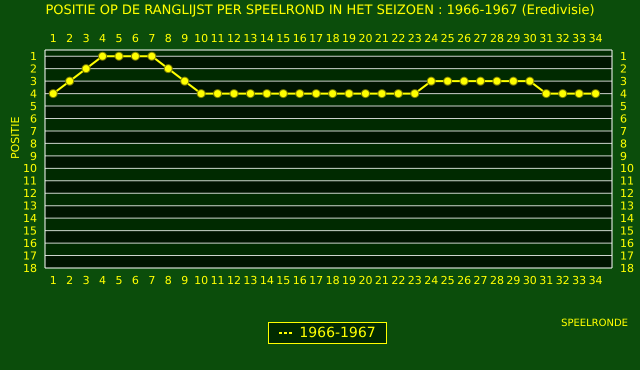 The image size is (640, 370). What do you see at coordinates (53, 280) in the screenshot?
I see `x2-tick-label: 1` at bounding box center [53, 280].